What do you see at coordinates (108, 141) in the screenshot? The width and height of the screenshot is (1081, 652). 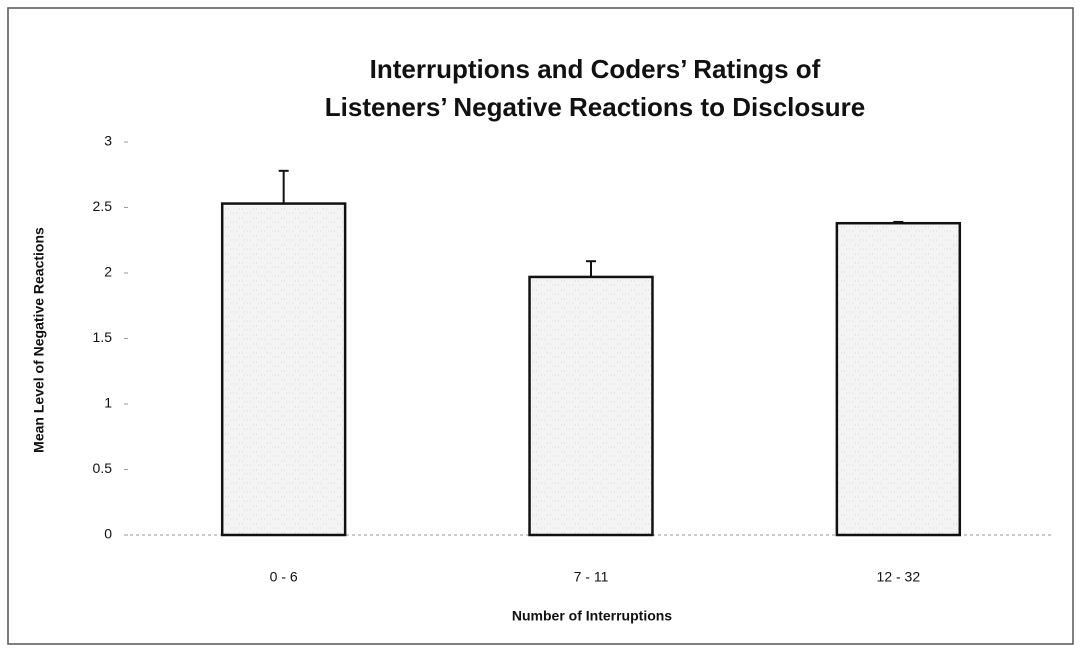 I see `y-tick-label: 3` at bounding box center [108, 141].